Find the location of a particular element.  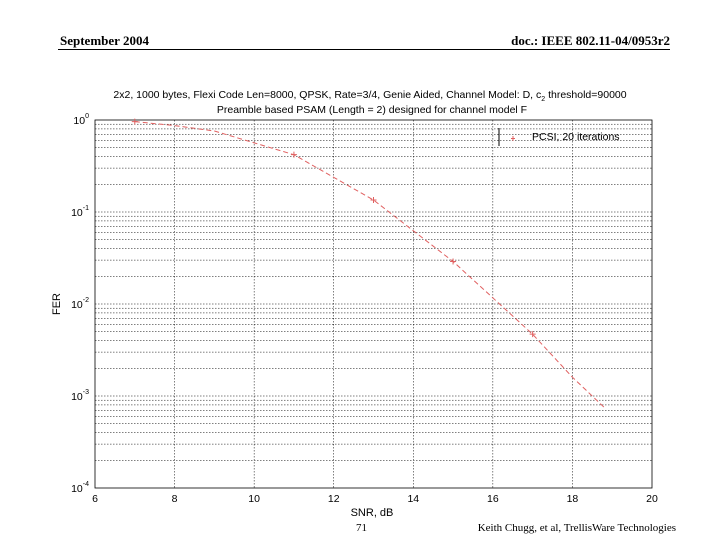

legend: PCSI, 20 iterations is located at coordinates (559, 137).